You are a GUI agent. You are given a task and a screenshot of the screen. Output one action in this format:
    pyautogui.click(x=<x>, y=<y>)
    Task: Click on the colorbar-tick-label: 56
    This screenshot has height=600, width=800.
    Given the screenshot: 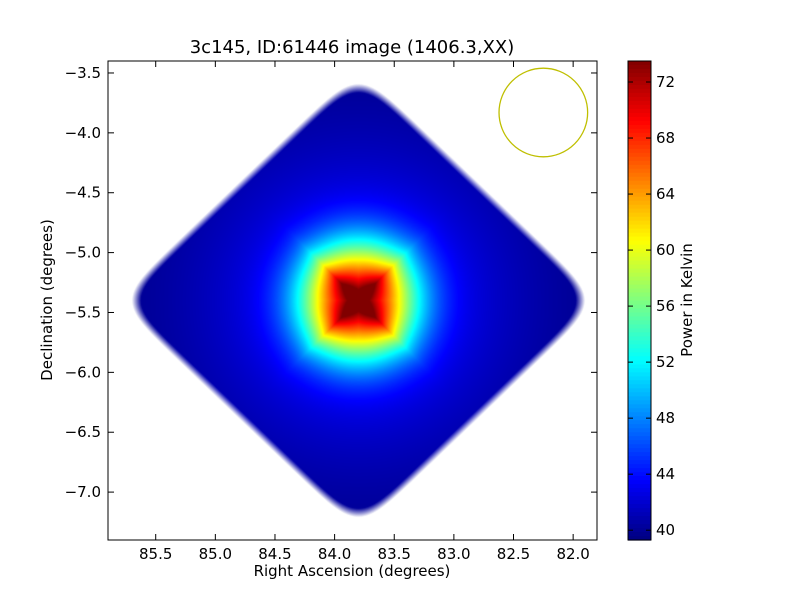 What is the action you would take?
    pyautogui.click(x=665, y=306)
    